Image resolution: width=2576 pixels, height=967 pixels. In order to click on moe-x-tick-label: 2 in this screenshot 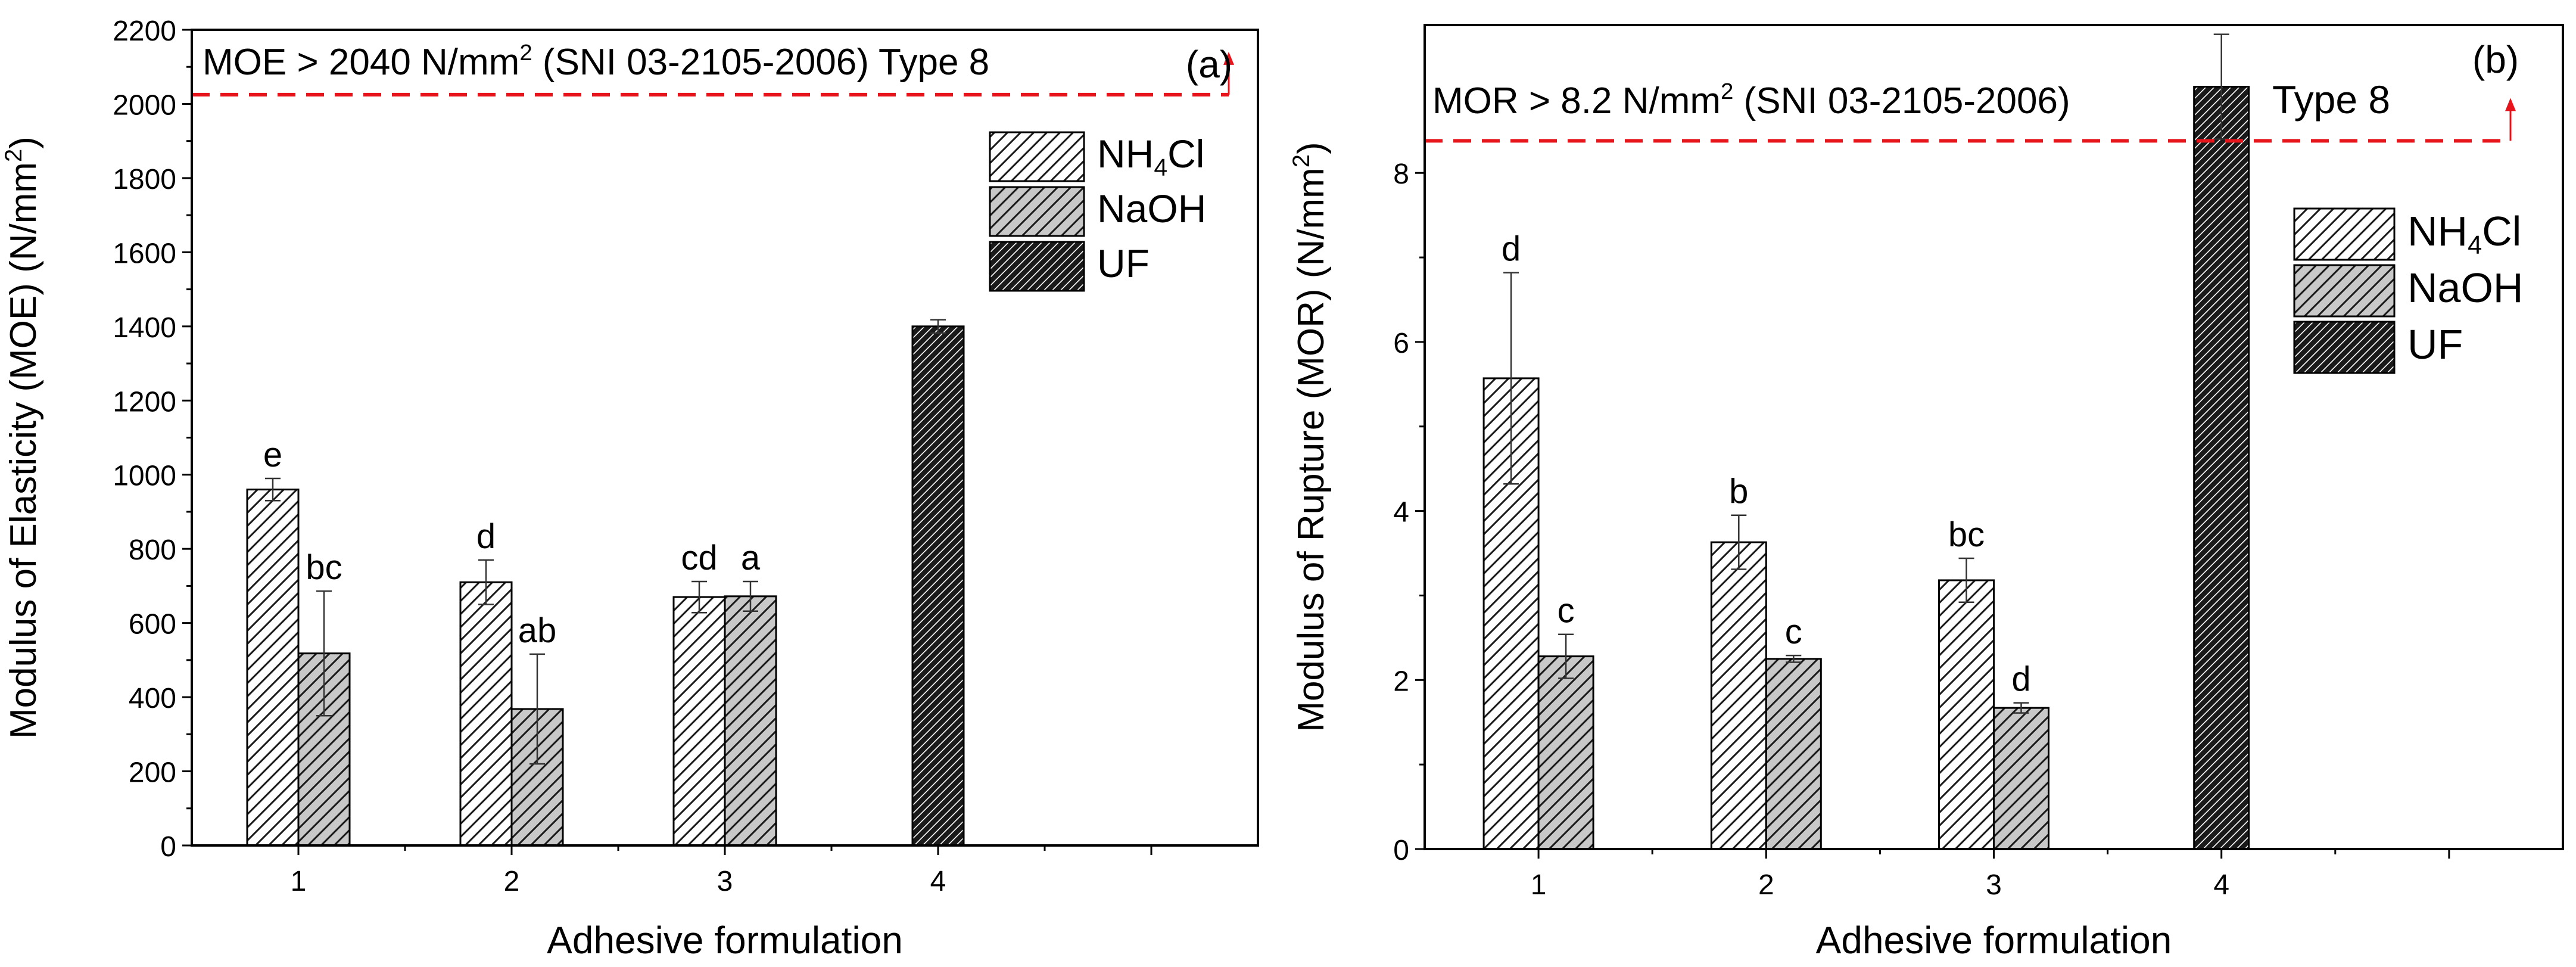, I will do `click(512, 881)`.